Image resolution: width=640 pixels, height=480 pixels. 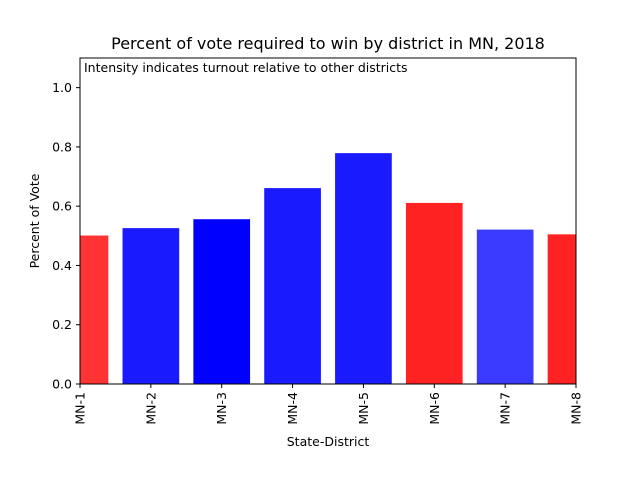 I want to click on x-axis-label: State-District, so click(x=328, y=441).